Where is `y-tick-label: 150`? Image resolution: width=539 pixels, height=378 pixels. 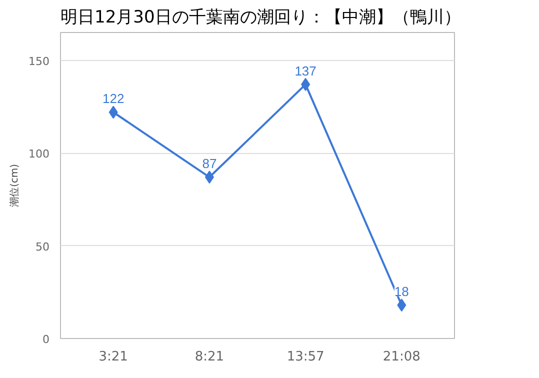 y-tick-label: 150 is located at coordinates (39, 61).